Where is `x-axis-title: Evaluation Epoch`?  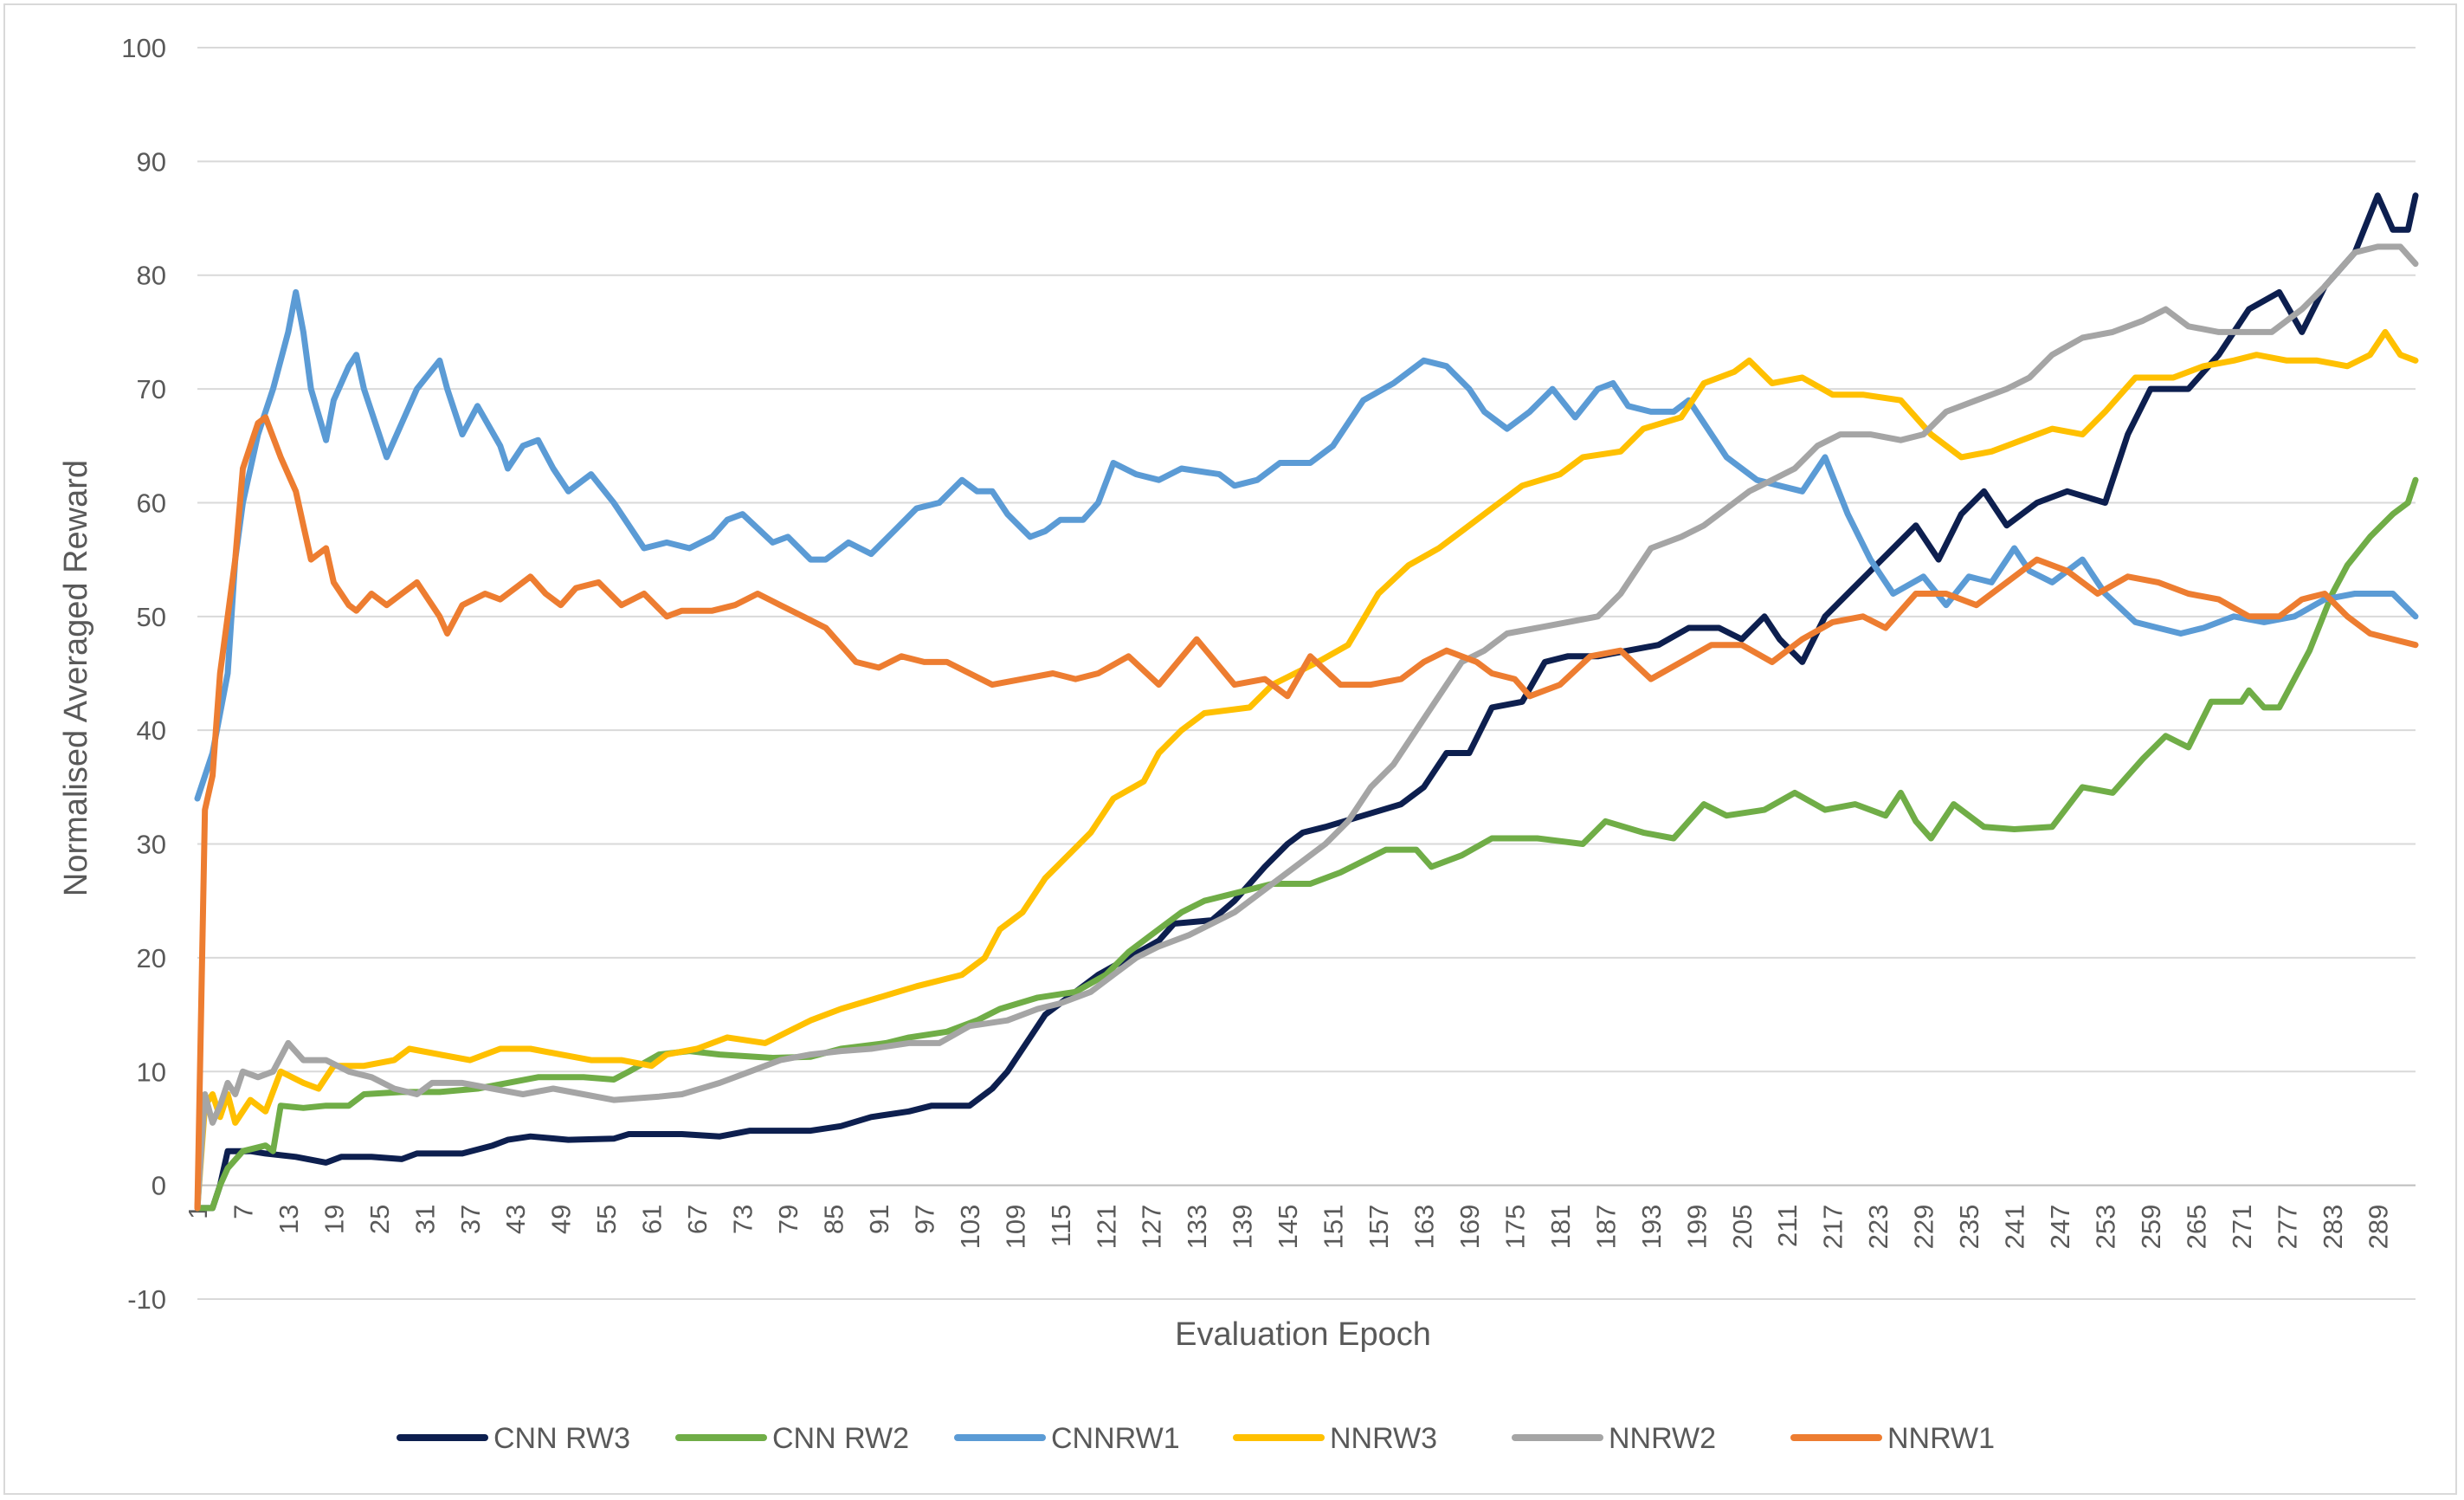 x-axis-title: Evaluation Epoch is located at coordinates (1303, 1335).